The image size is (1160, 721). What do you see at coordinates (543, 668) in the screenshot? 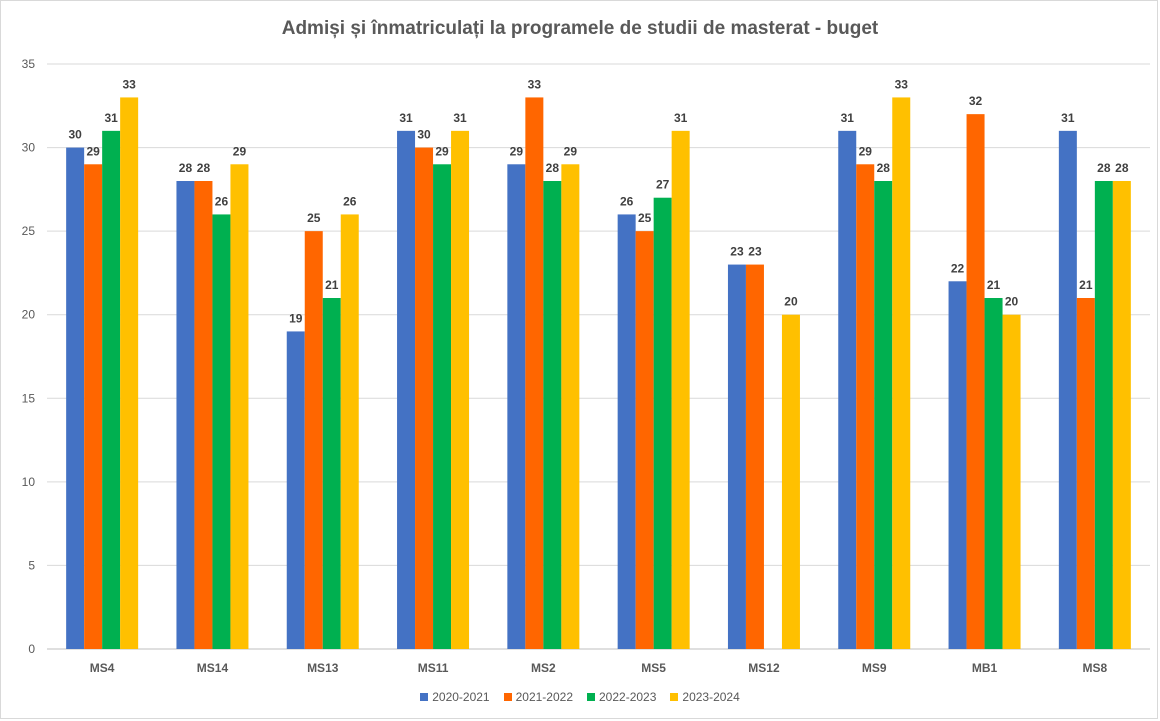
I see `x-tick-label: MS2` at bounding box center [543, 668].